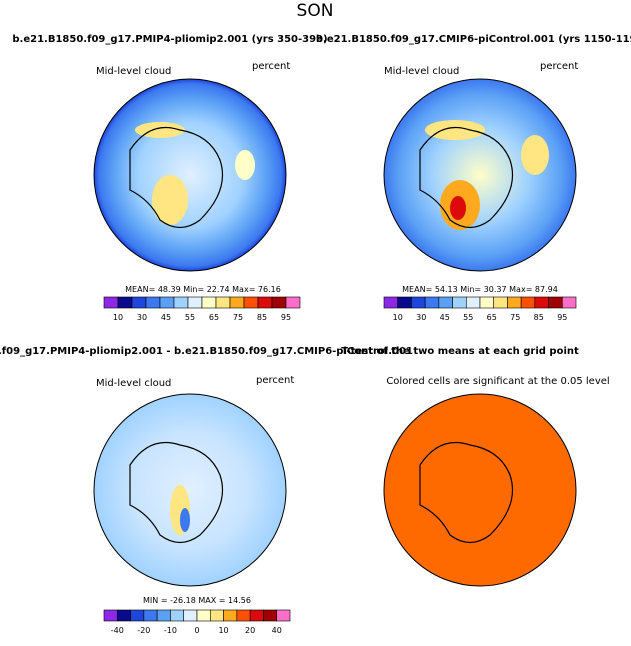 The image size is (631, 646). I want to click on colorbar-label: -40, so click(117, 630).